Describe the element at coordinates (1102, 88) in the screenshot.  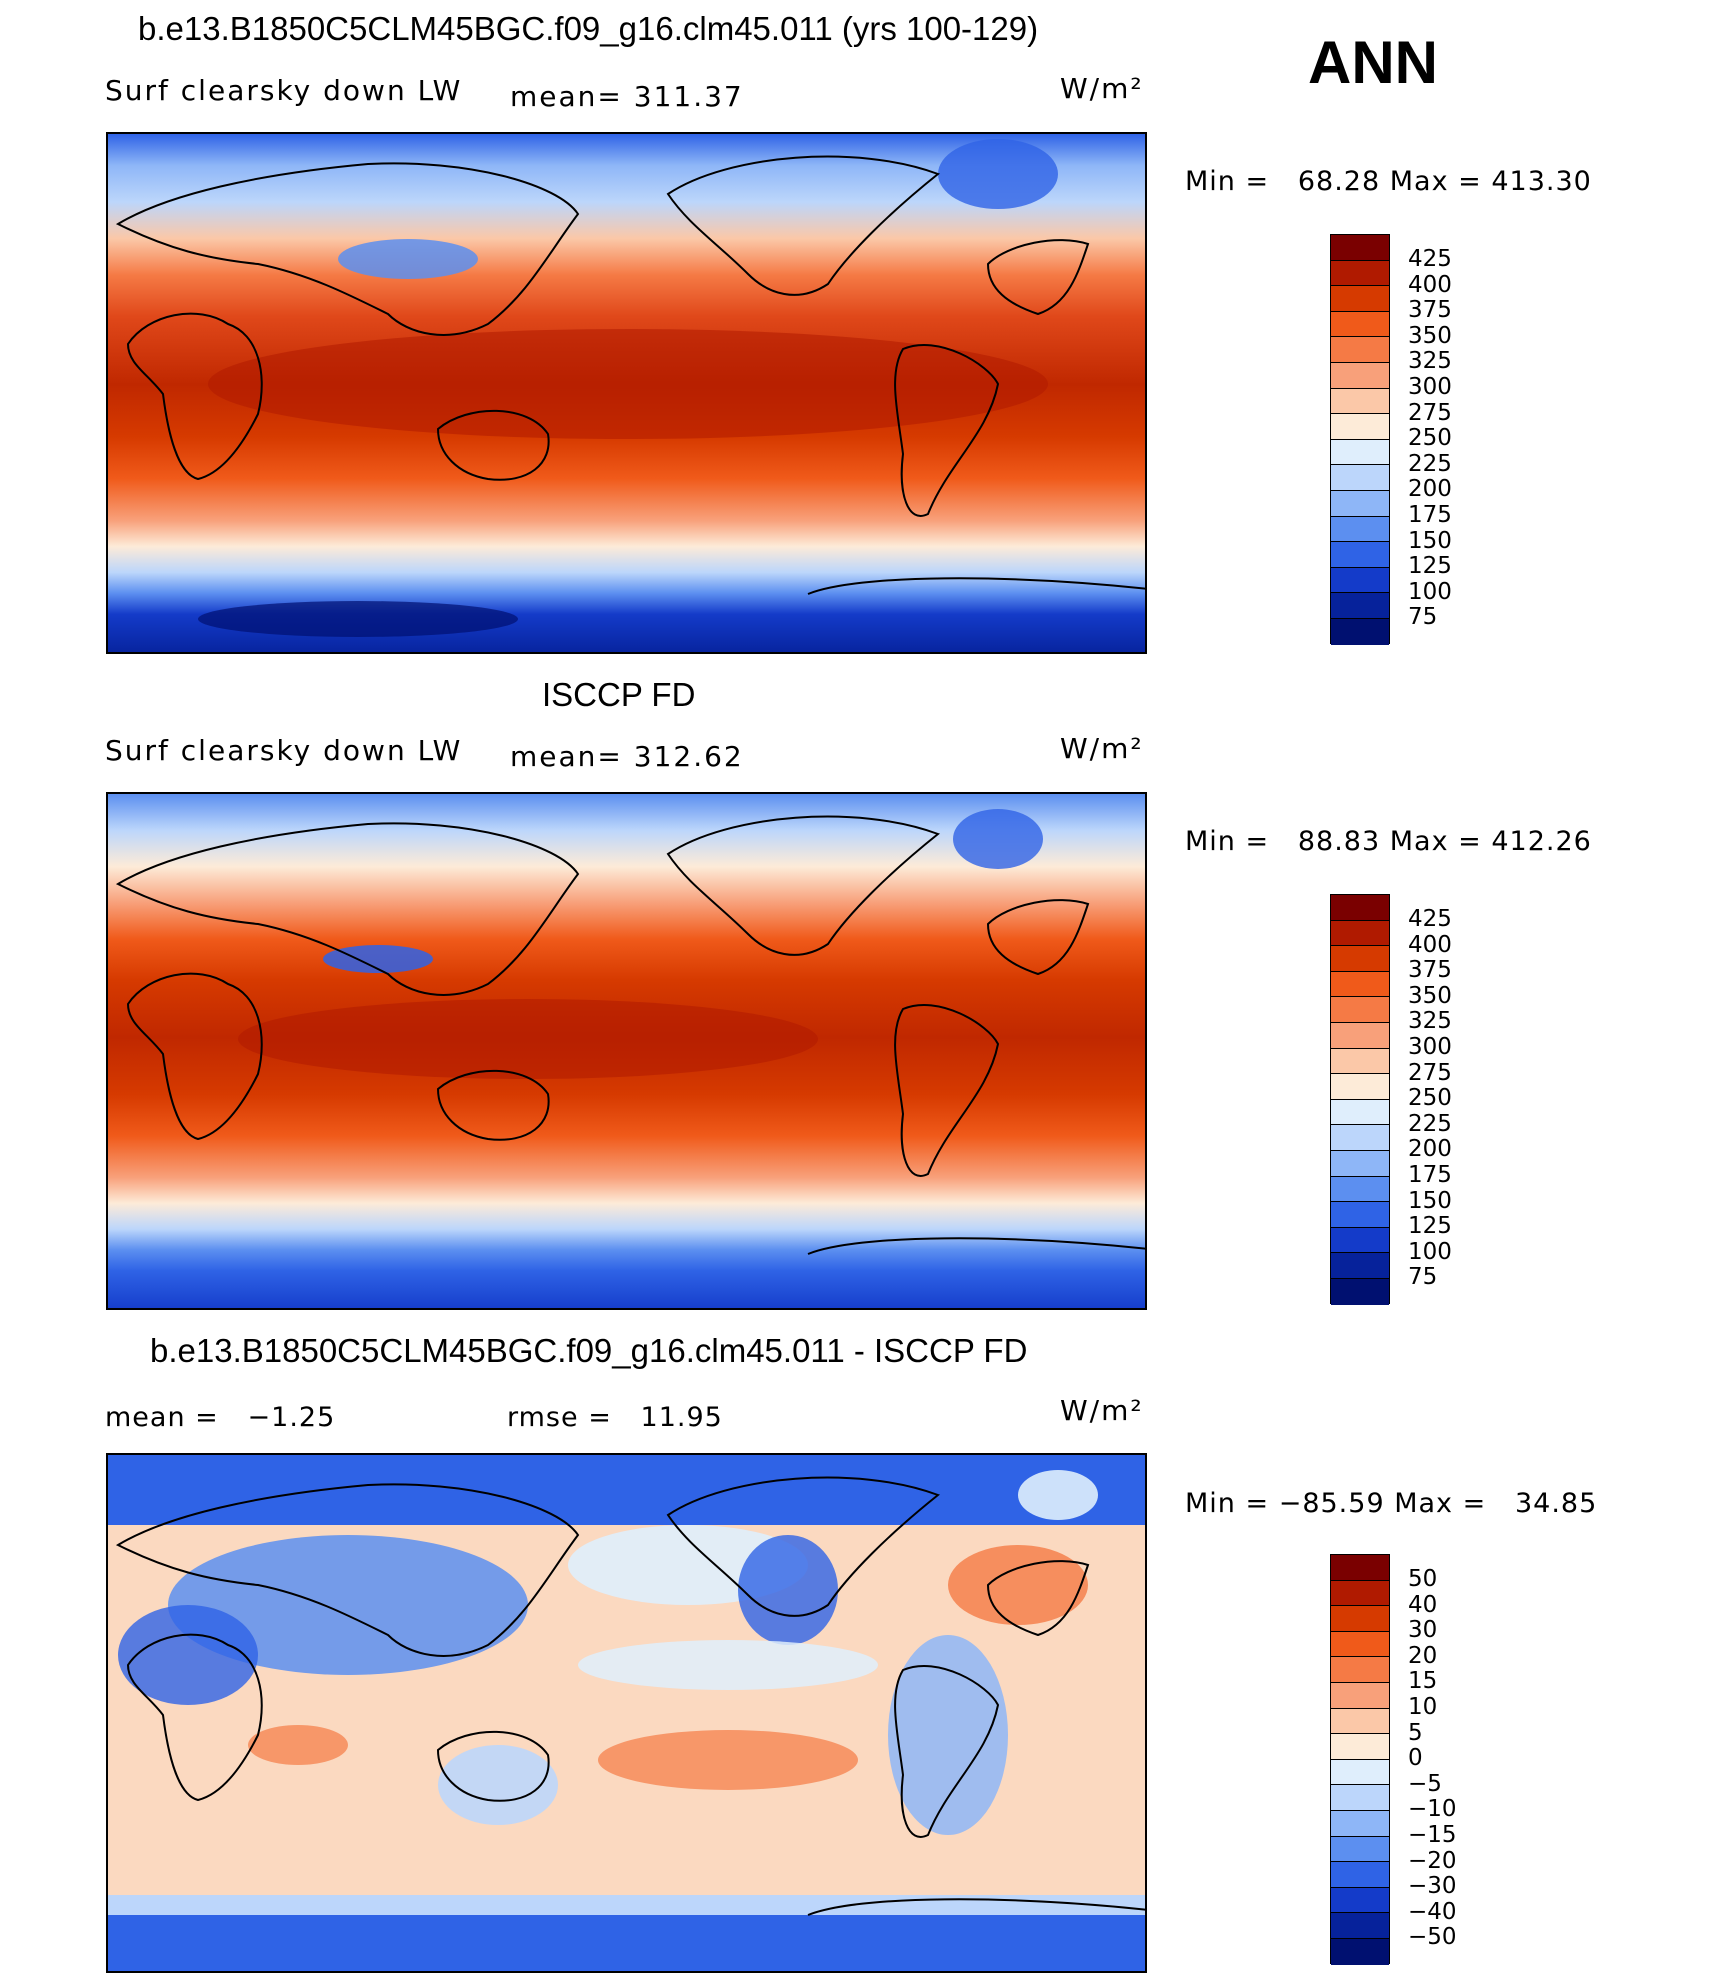
I see `panel1-units: W/m²` at that location.